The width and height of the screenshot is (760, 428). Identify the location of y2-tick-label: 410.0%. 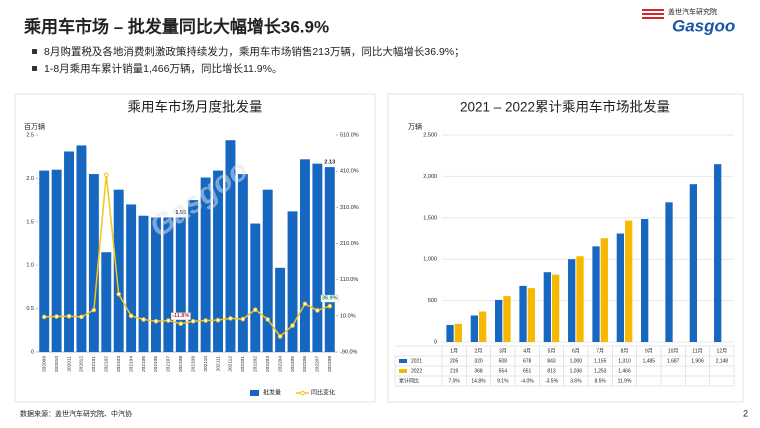
(349, 172).